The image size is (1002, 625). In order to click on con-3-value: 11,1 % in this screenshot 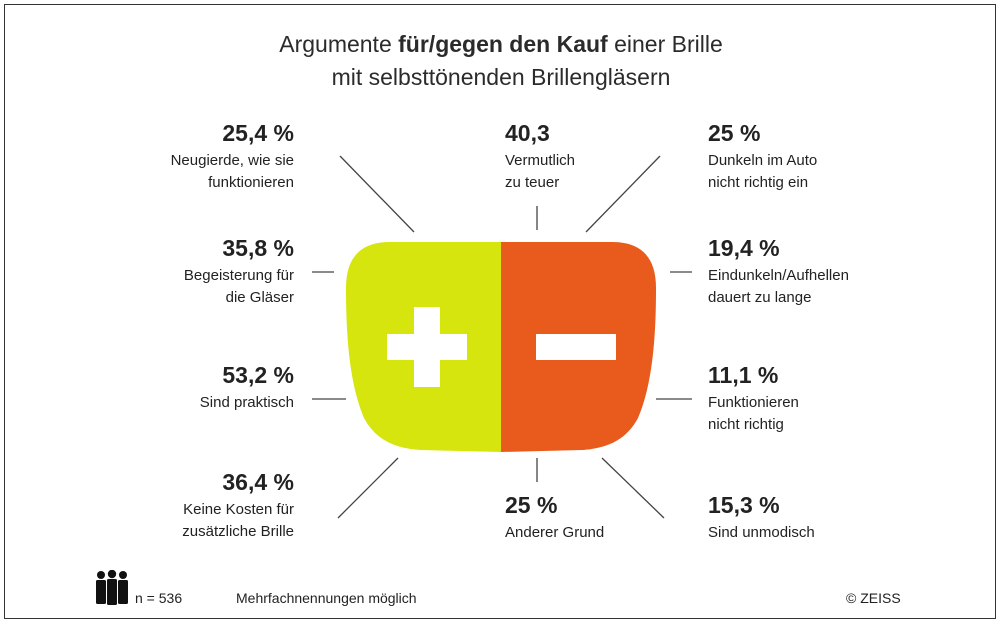, I will do `click(743, 375)`.